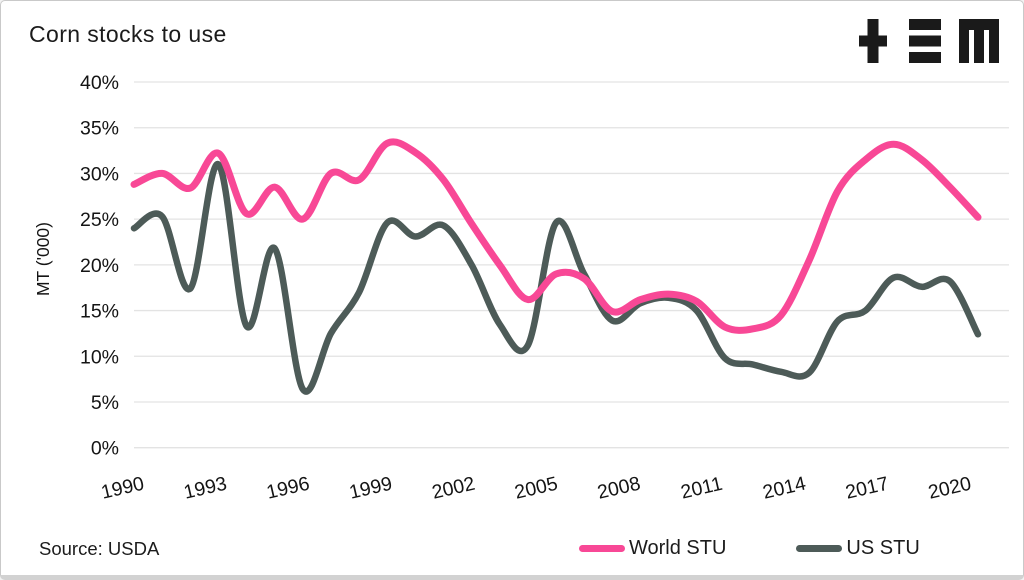 Image resolution: width=1024 pixels, height=580 pixels. What do you see at coordinates (866, 488) in the screenshot?
I see `svg-text: 2017` at bounding box center [866, 488].